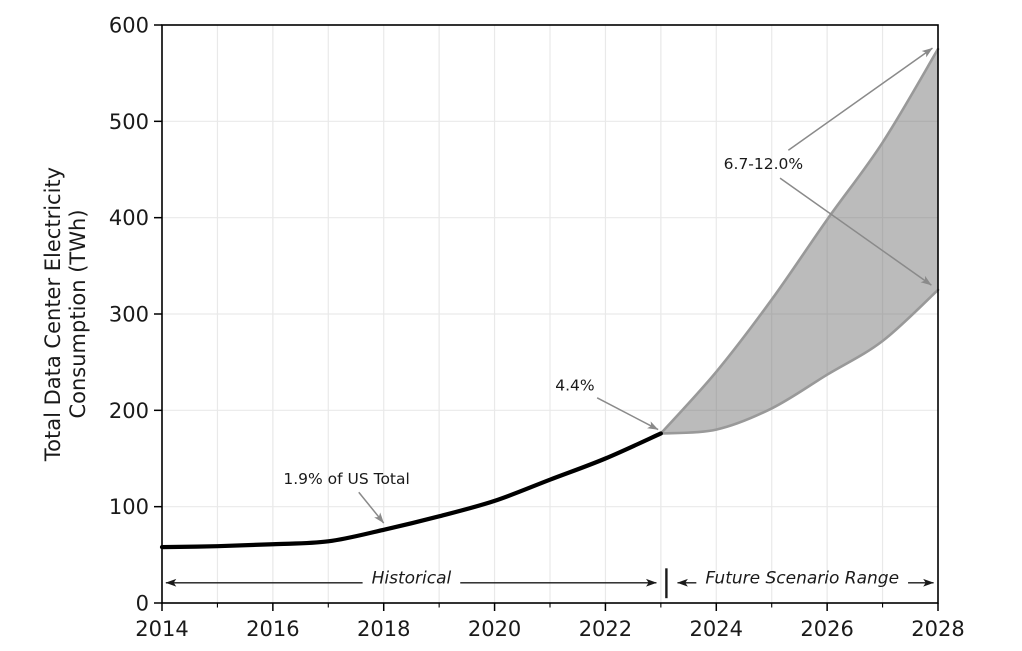 The width and height of the screenshot is (1022, 651). Describe the element at coordinates (574, 386) in the screenshot. I see `annotation-label-pct-2023: 4.4%` at that location.